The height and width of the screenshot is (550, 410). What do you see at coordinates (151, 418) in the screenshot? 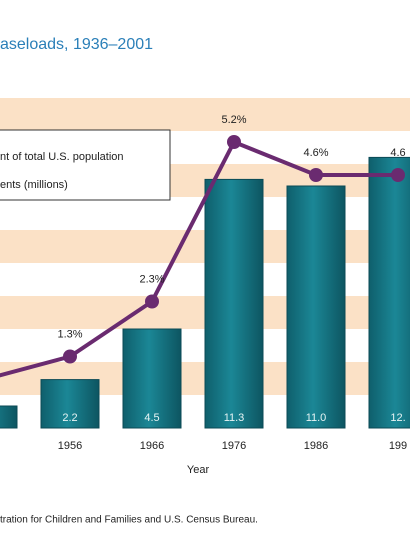
I see `bar-value-label: 4.5` at bounding box center [151, 418].